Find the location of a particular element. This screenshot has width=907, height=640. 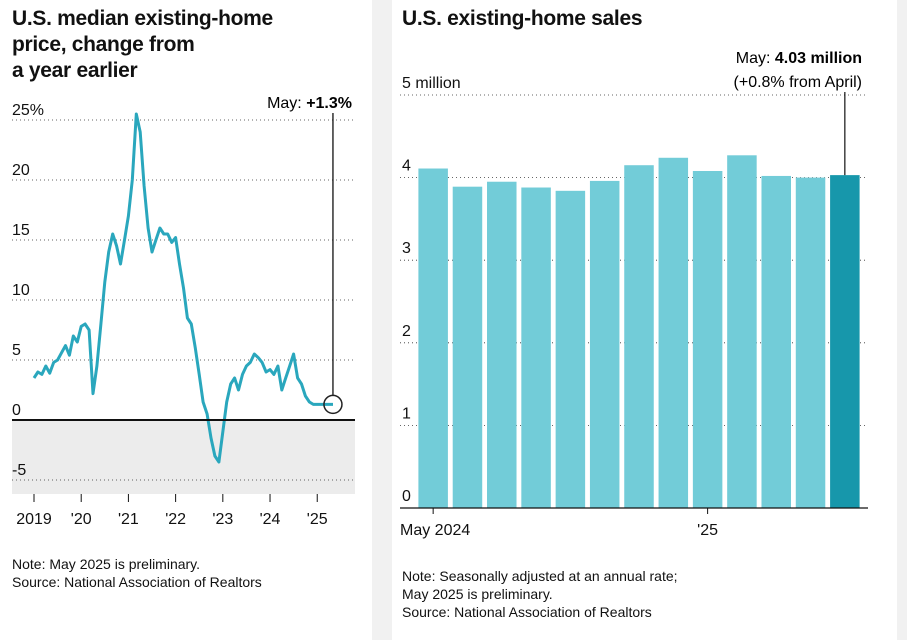

line-x-tick-2: '21 is located at coordinates (128, 519).